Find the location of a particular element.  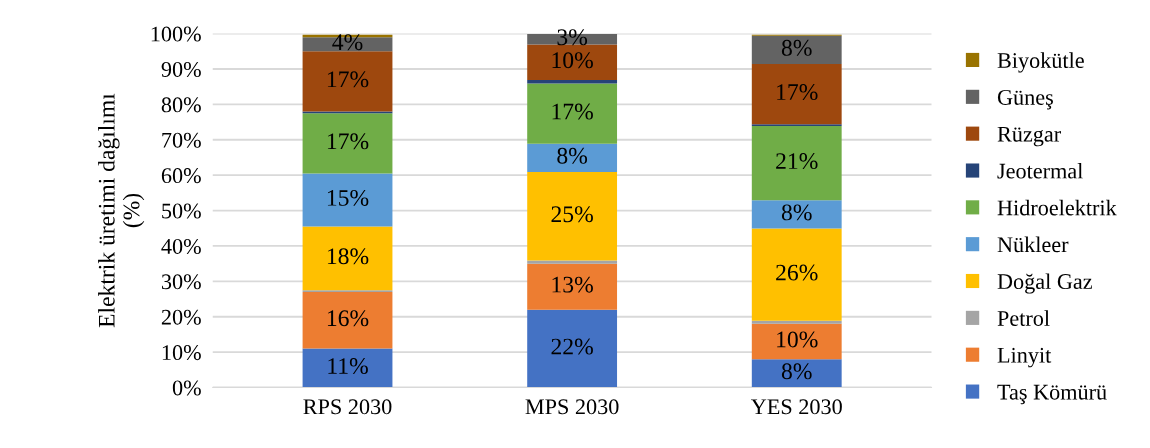

data-label: 25% is located at coordinates (572, 214).